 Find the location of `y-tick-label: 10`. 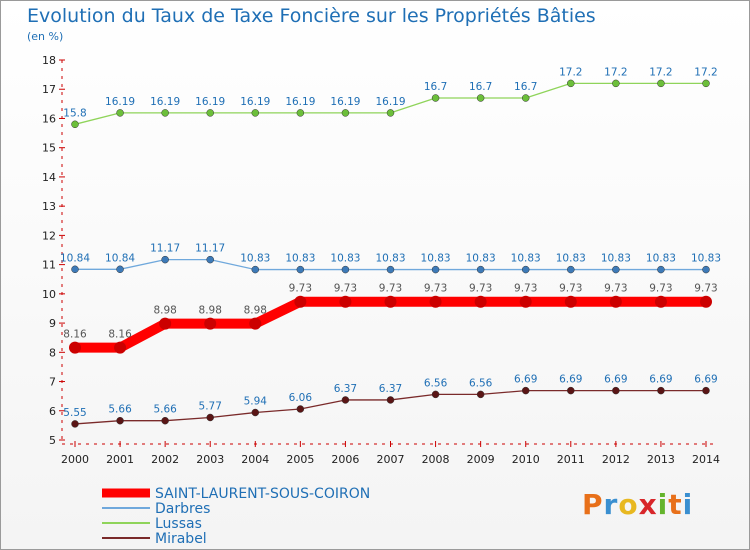

y-tick-label: 10 is located at coordinates (49, 294).